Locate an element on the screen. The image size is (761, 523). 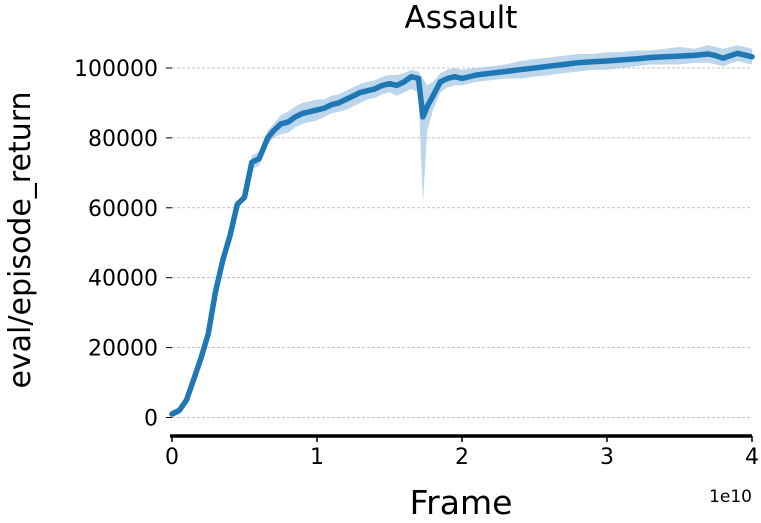
y-axis-label: eval/episode_return is located at coordinates (20, 239).